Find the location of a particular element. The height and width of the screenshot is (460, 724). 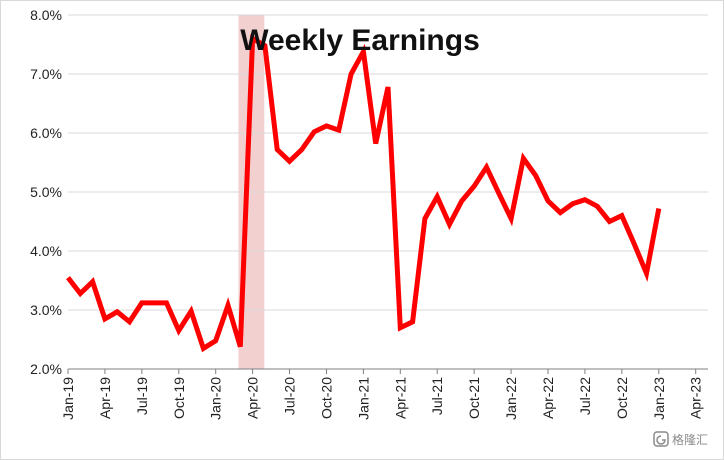

x-tick-label: Oct-21 is located at coordinates (474, 398).